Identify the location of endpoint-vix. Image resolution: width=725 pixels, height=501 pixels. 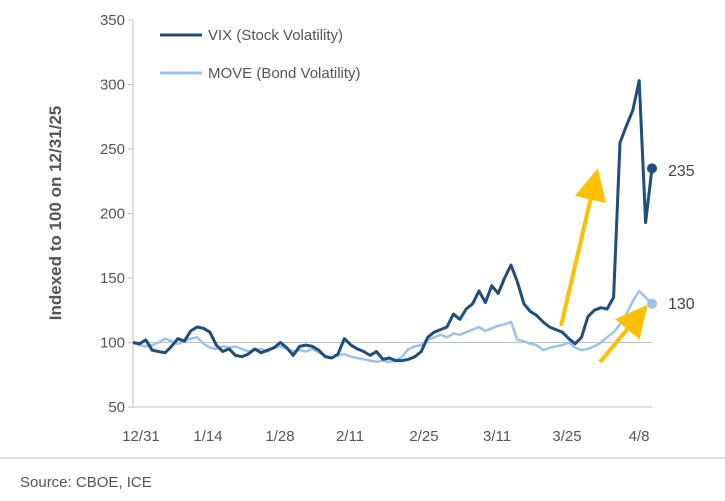
(652, 168).